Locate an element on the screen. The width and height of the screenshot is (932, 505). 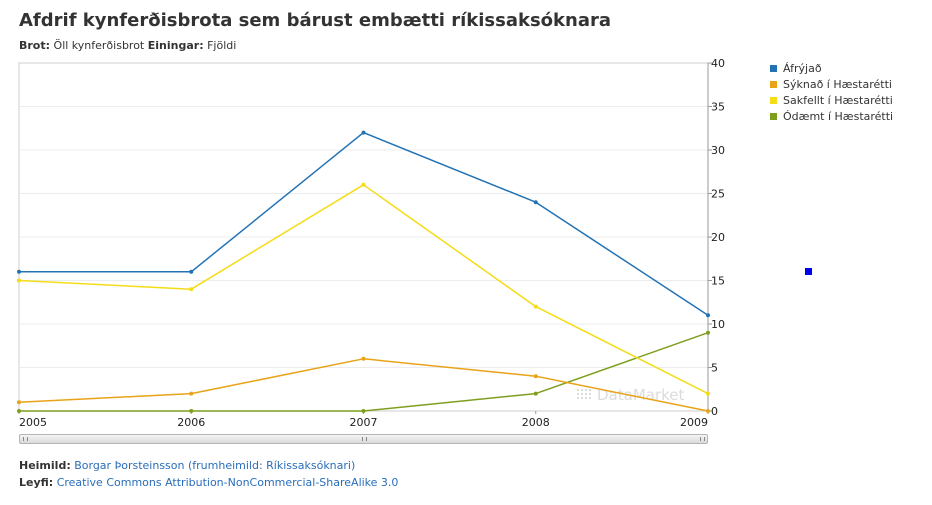
legend-item: Sýknað í Hæstarétti is located at coordinates (831, 84).